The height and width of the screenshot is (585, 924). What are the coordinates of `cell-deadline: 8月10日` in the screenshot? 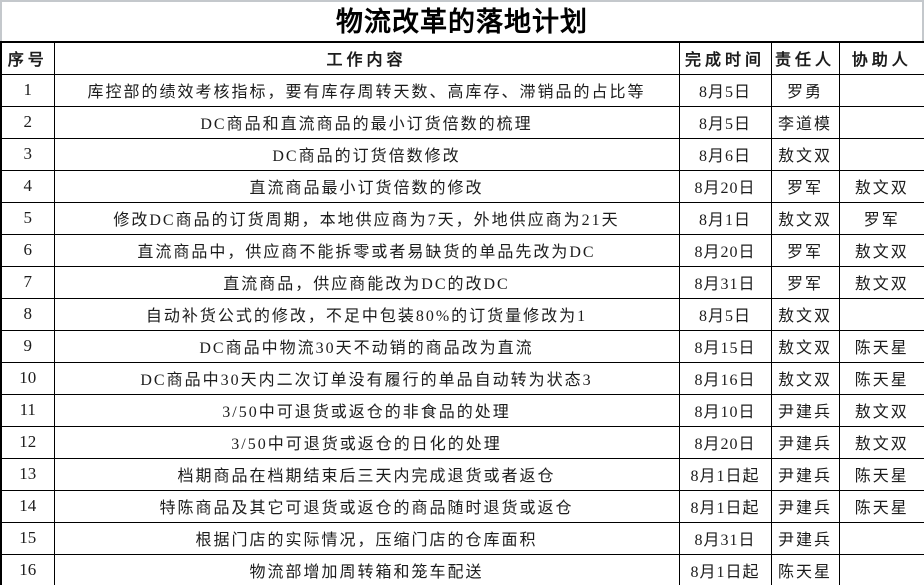 It's located at (725, 410).